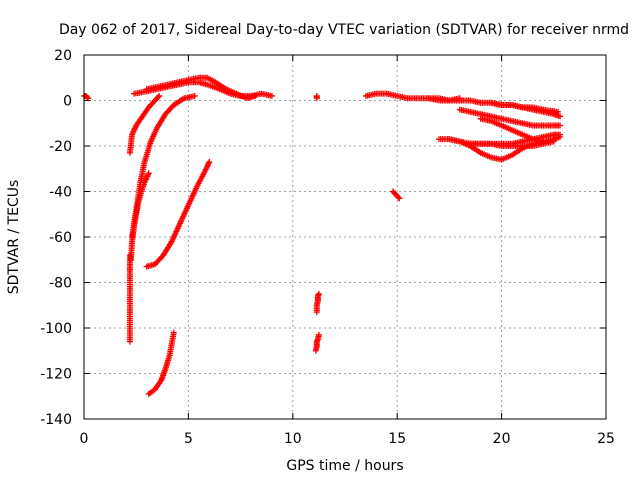 This screenshot has width=640, height=480. What do you see at coordinates (67, 102) in the screenshot?
I see `y-tick-label: 0` at bounding box center [67, 102].